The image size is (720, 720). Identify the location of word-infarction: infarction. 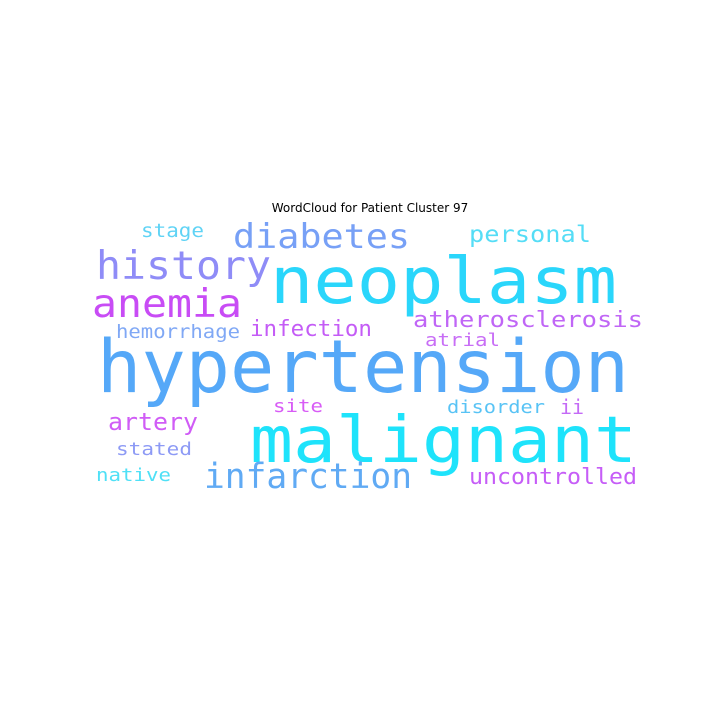
(308, 477).